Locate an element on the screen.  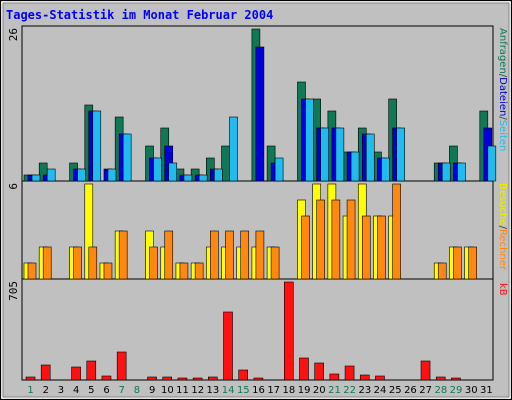
day-label-31: 31 is located at coordinates (486, 390).